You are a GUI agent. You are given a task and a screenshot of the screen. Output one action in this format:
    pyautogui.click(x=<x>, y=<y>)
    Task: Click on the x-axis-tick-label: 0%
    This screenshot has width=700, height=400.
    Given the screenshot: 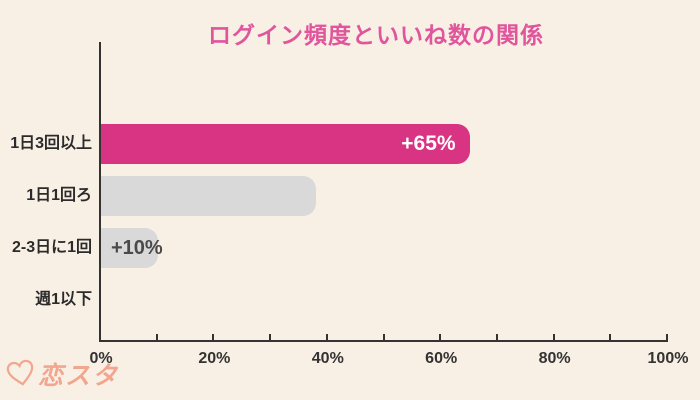 What is the action you would take?
    pyautogui.click(x=101, y=358)
    